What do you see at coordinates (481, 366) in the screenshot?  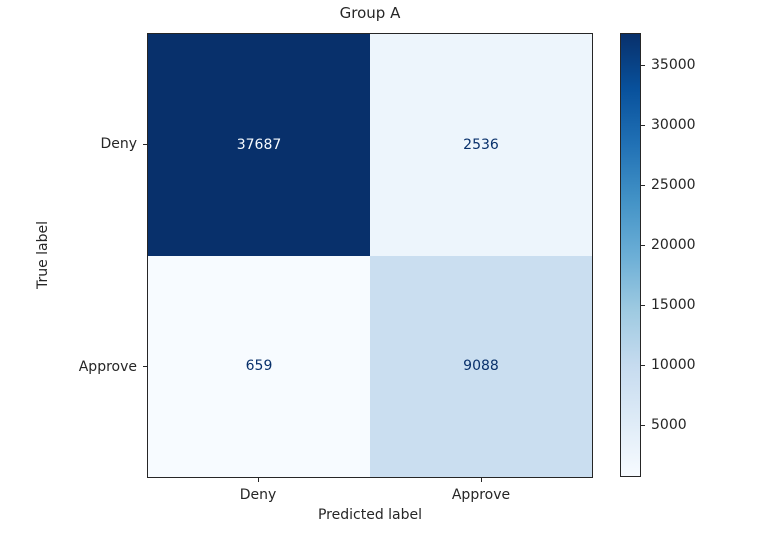 I see `matrix-cell-approve-approve: 9088` at bounding box center [481, 366].